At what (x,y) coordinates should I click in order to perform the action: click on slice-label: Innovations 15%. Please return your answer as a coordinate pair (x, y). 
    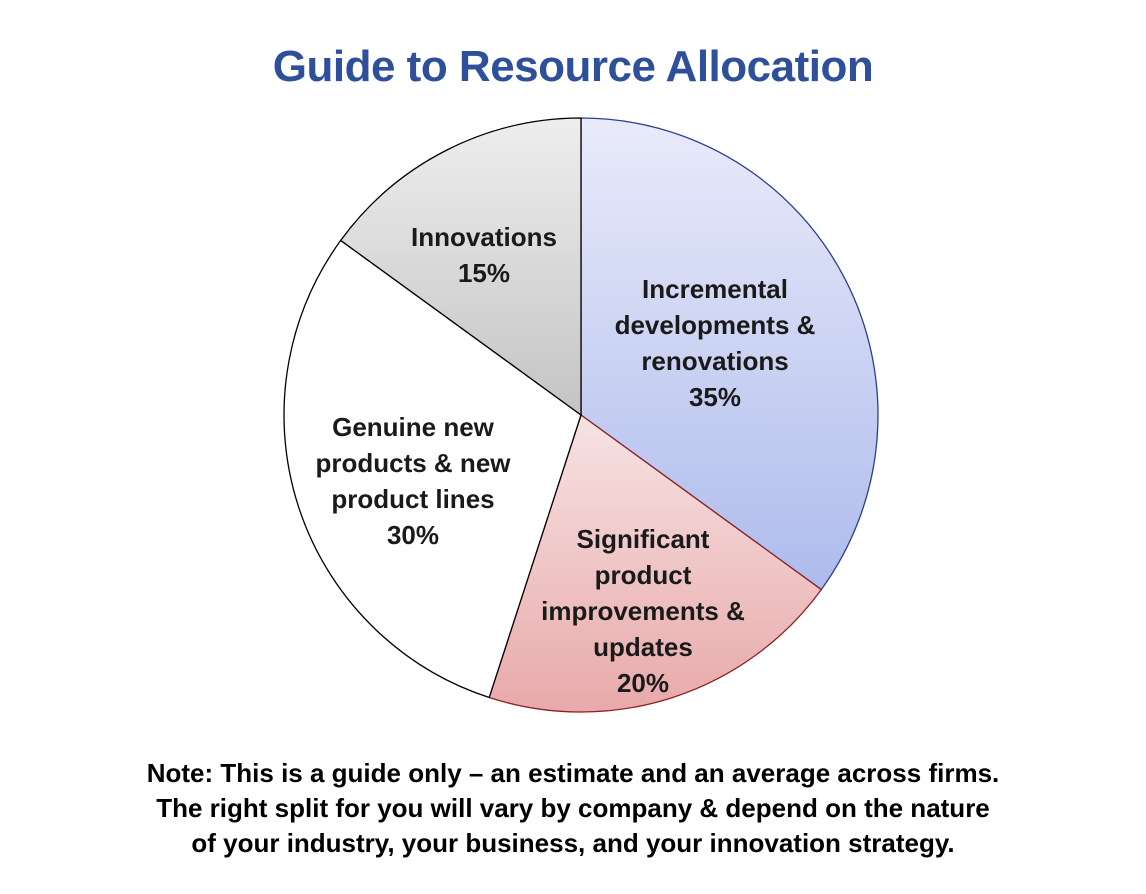
    Looking at the image, I should click on (484, 255).